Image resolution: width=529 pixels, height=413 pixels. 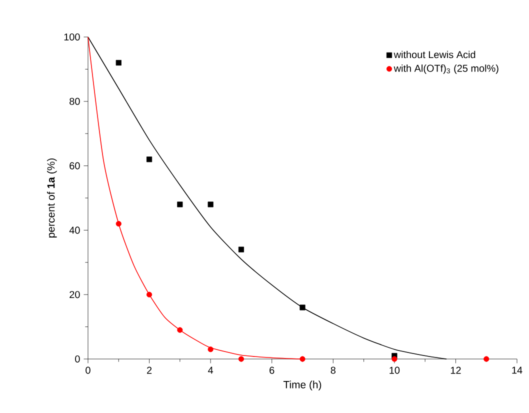 I want to click on x-tick-label: 0, so click(x=88, y=370).